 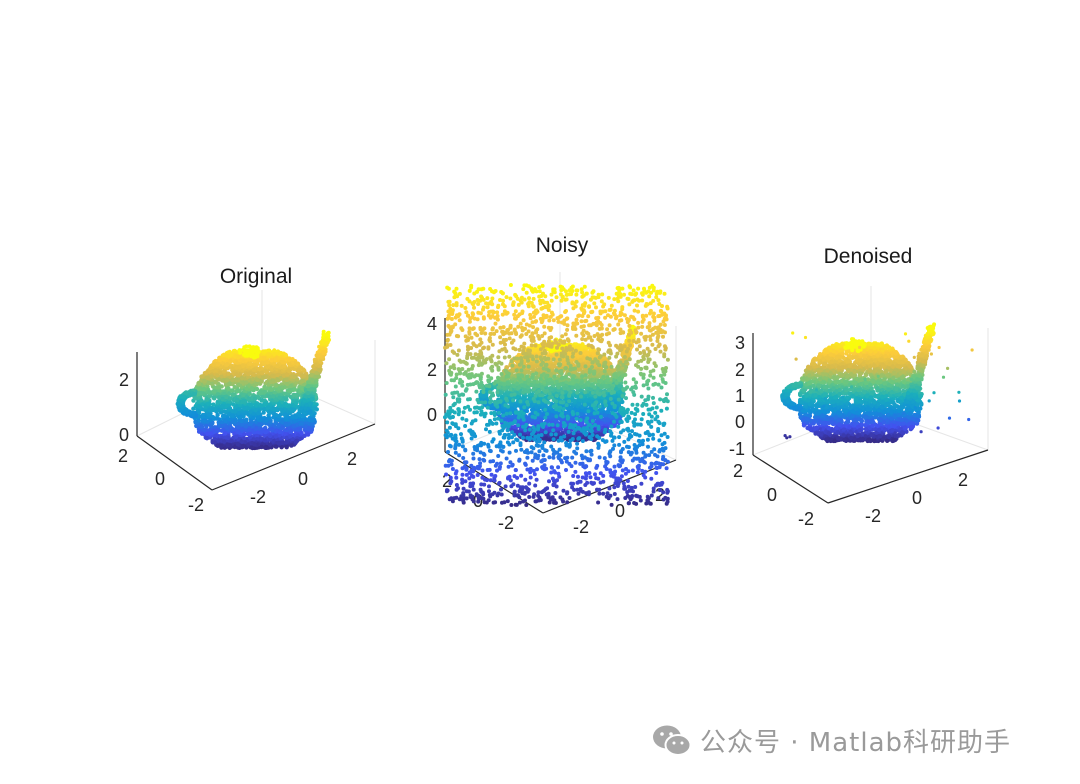 What do you see at coordinates (247, 390) in the screenshot?
I see `panel-original: Original 2 0 2 0 -2 -2 0 2` at bounding box center [247, 390].